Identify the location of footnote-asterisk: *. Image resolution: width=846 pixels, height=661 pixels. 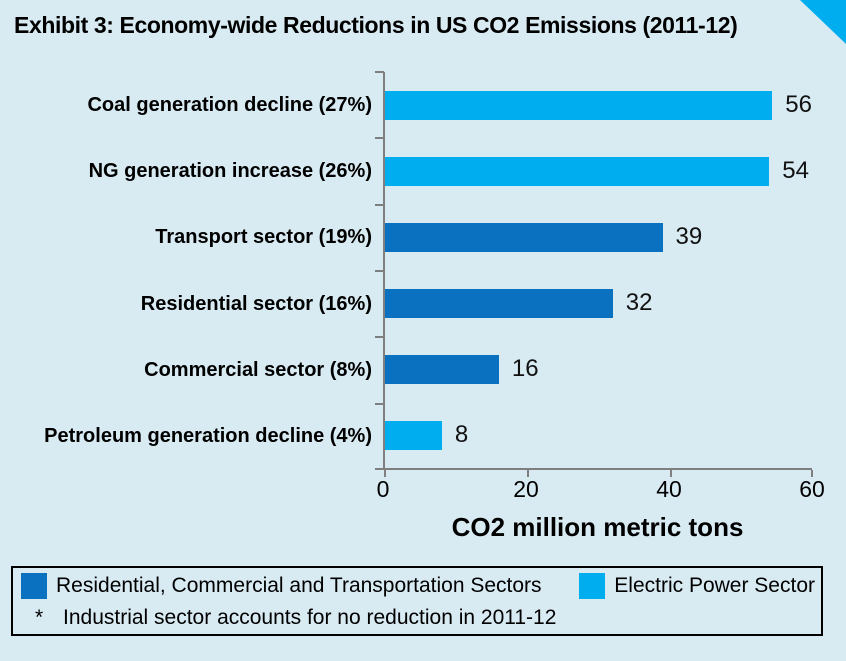
(39, 617).